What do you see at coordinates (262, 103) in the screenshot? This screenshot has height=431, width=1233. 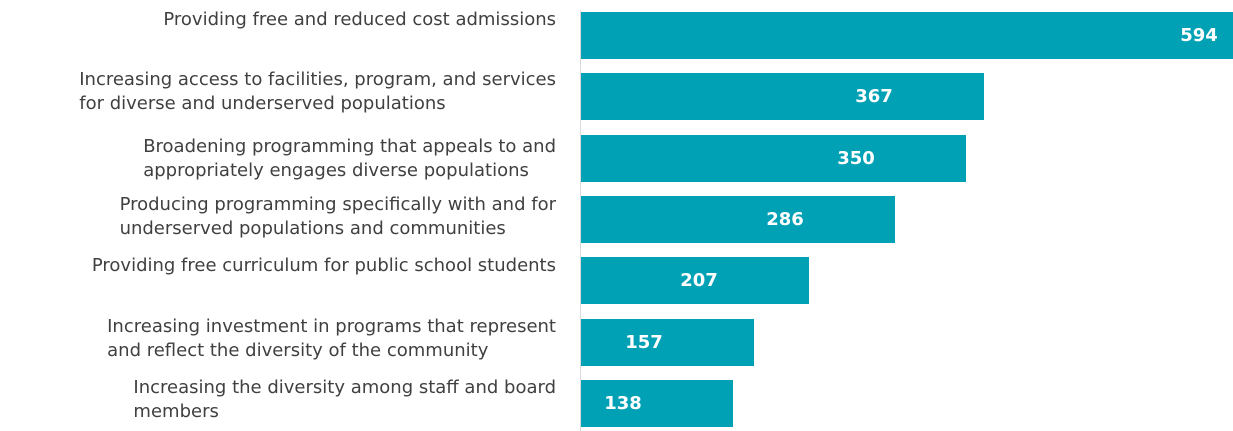 I see `category-label-line: for diverse and underserved populations` at bounding box center [262, 103].